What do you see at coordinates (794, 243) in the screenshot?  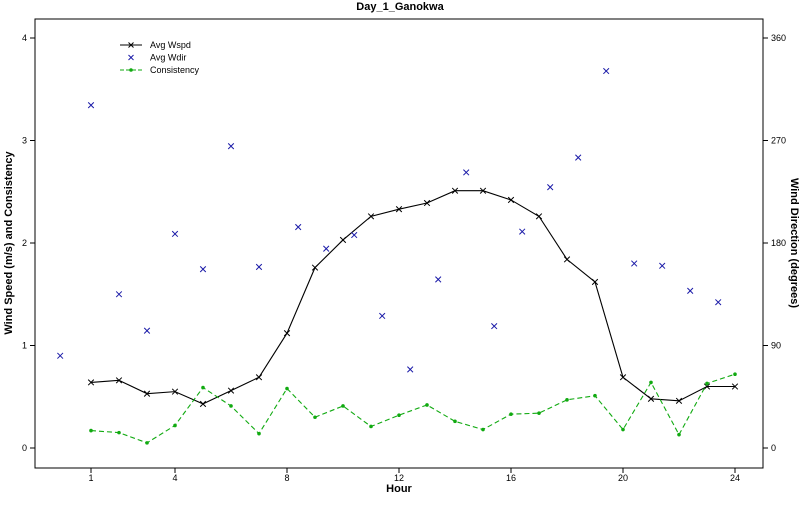 I see `y-axis-label-right: Wind Direction (degrees)` at bounding box center [794, 243].